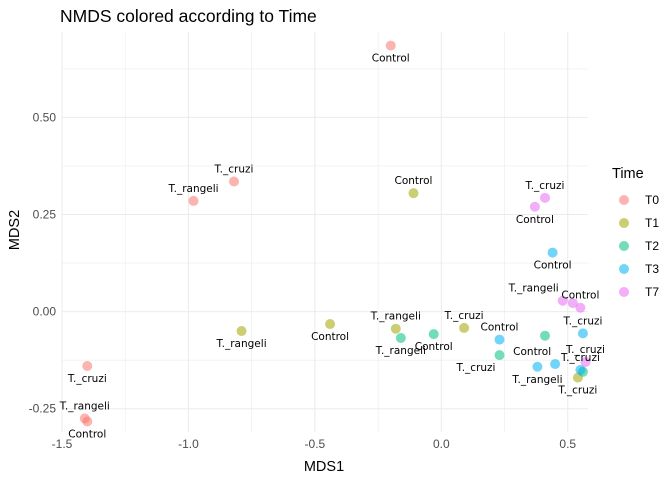  Describe the element at coordinates (624, 292) in the screenshot. I see `legend-key-t7` at that location.